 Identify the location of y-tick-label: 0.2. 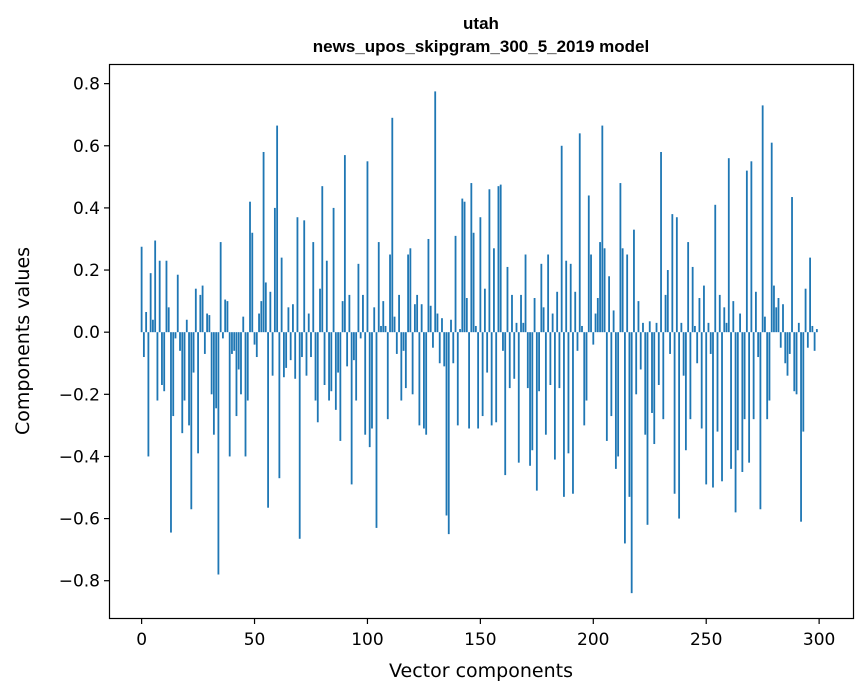
(86, 271).